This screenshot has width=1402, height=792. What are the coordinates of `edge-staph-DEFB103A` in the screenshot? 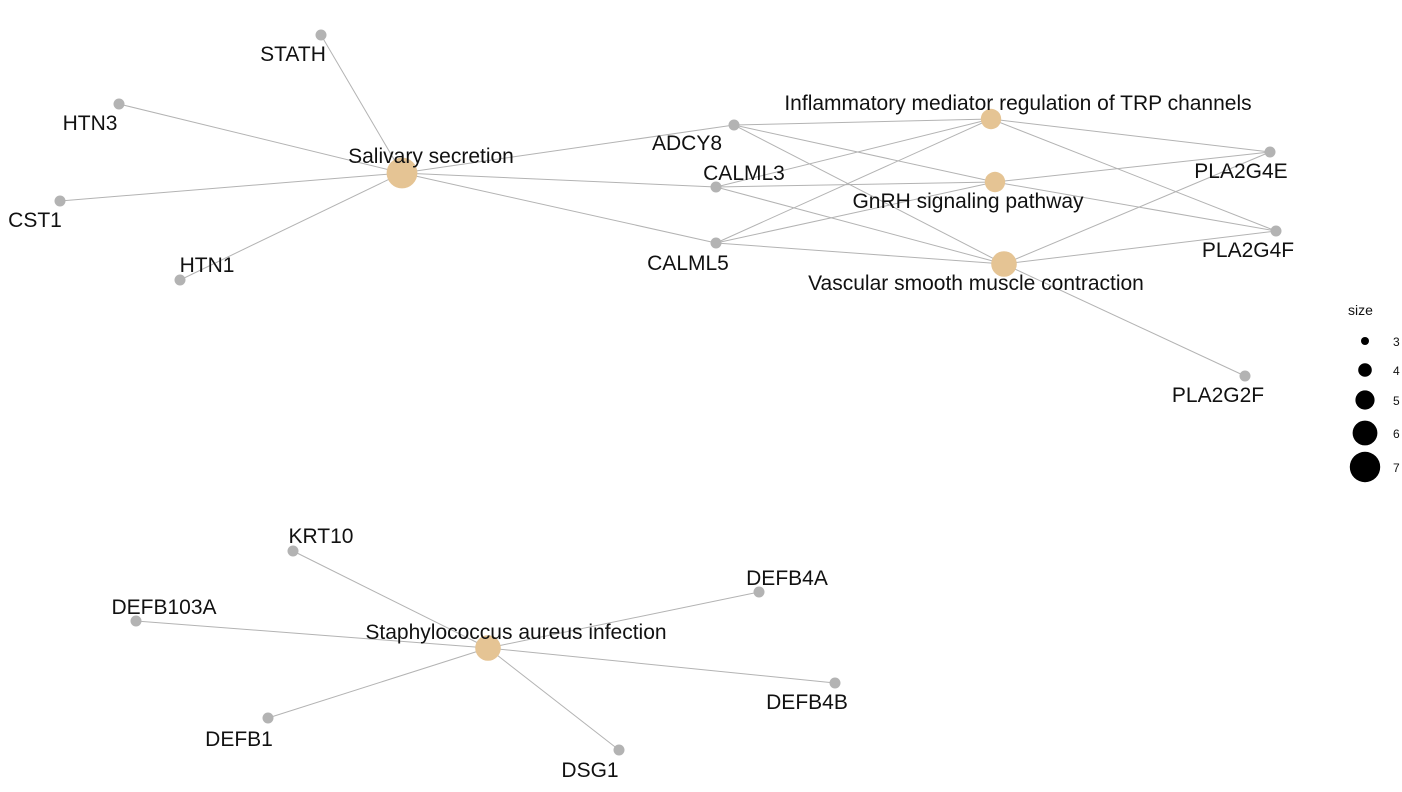 It's located at (312, 634).